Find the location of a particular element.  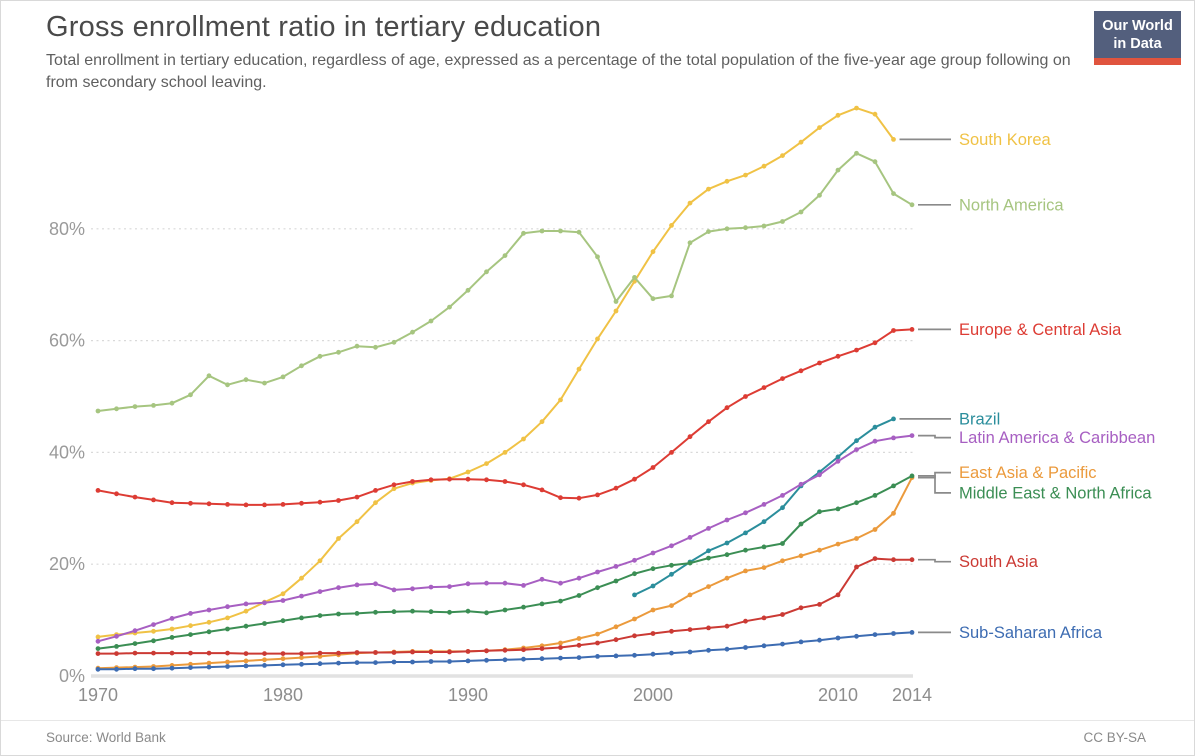

legend-label-south-korea: South Korea is located at coordinates (1005, 140).